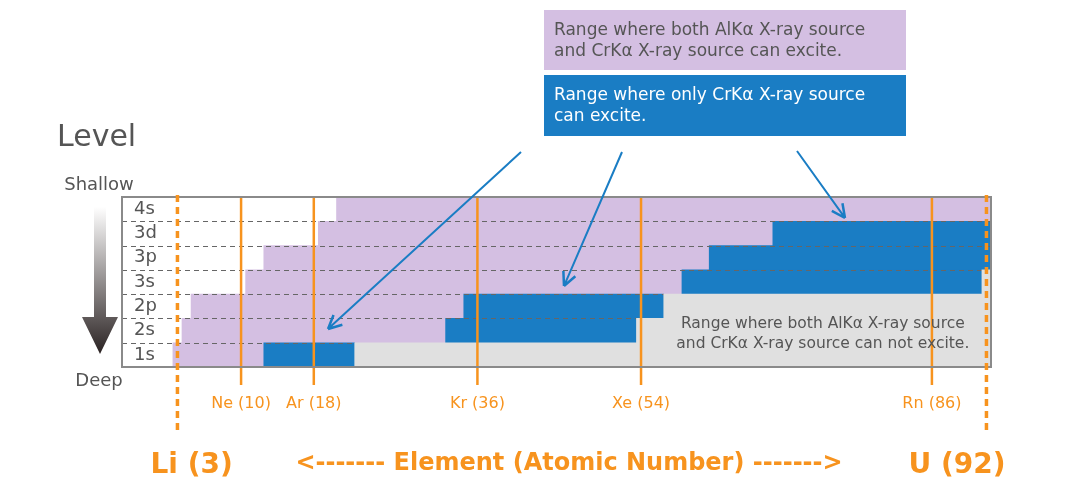  What do you see at coordinates (145, 232) in the screenshot?
I see `y-tick-label: 3d` at bounding box center [145, 232].